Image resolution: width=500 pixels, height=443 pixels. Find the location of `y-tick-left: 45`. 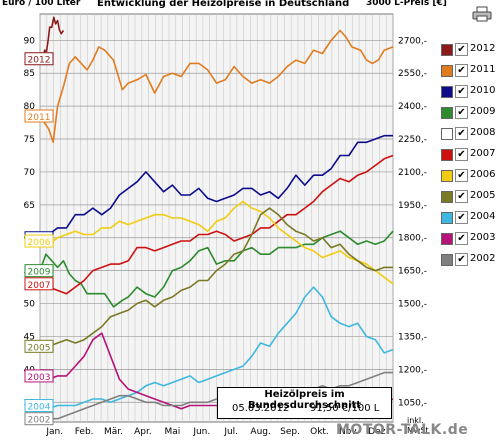

y-tick-left: 45 is located at coordinates (29, 337).